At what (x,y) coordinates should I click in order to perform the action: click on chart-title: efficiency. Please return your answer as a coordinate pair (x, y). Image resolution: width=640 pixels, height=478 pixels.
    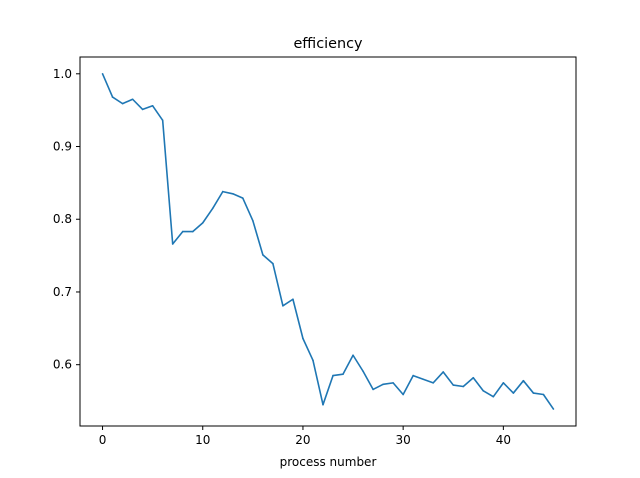
    Looking at the image, I should click on (328, 44).